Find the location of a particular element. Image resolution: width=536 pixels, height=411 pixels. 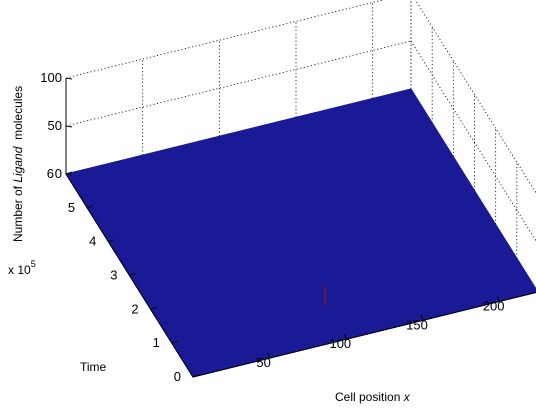

y-tick-label: 0 is located at coordinates (177, 376).